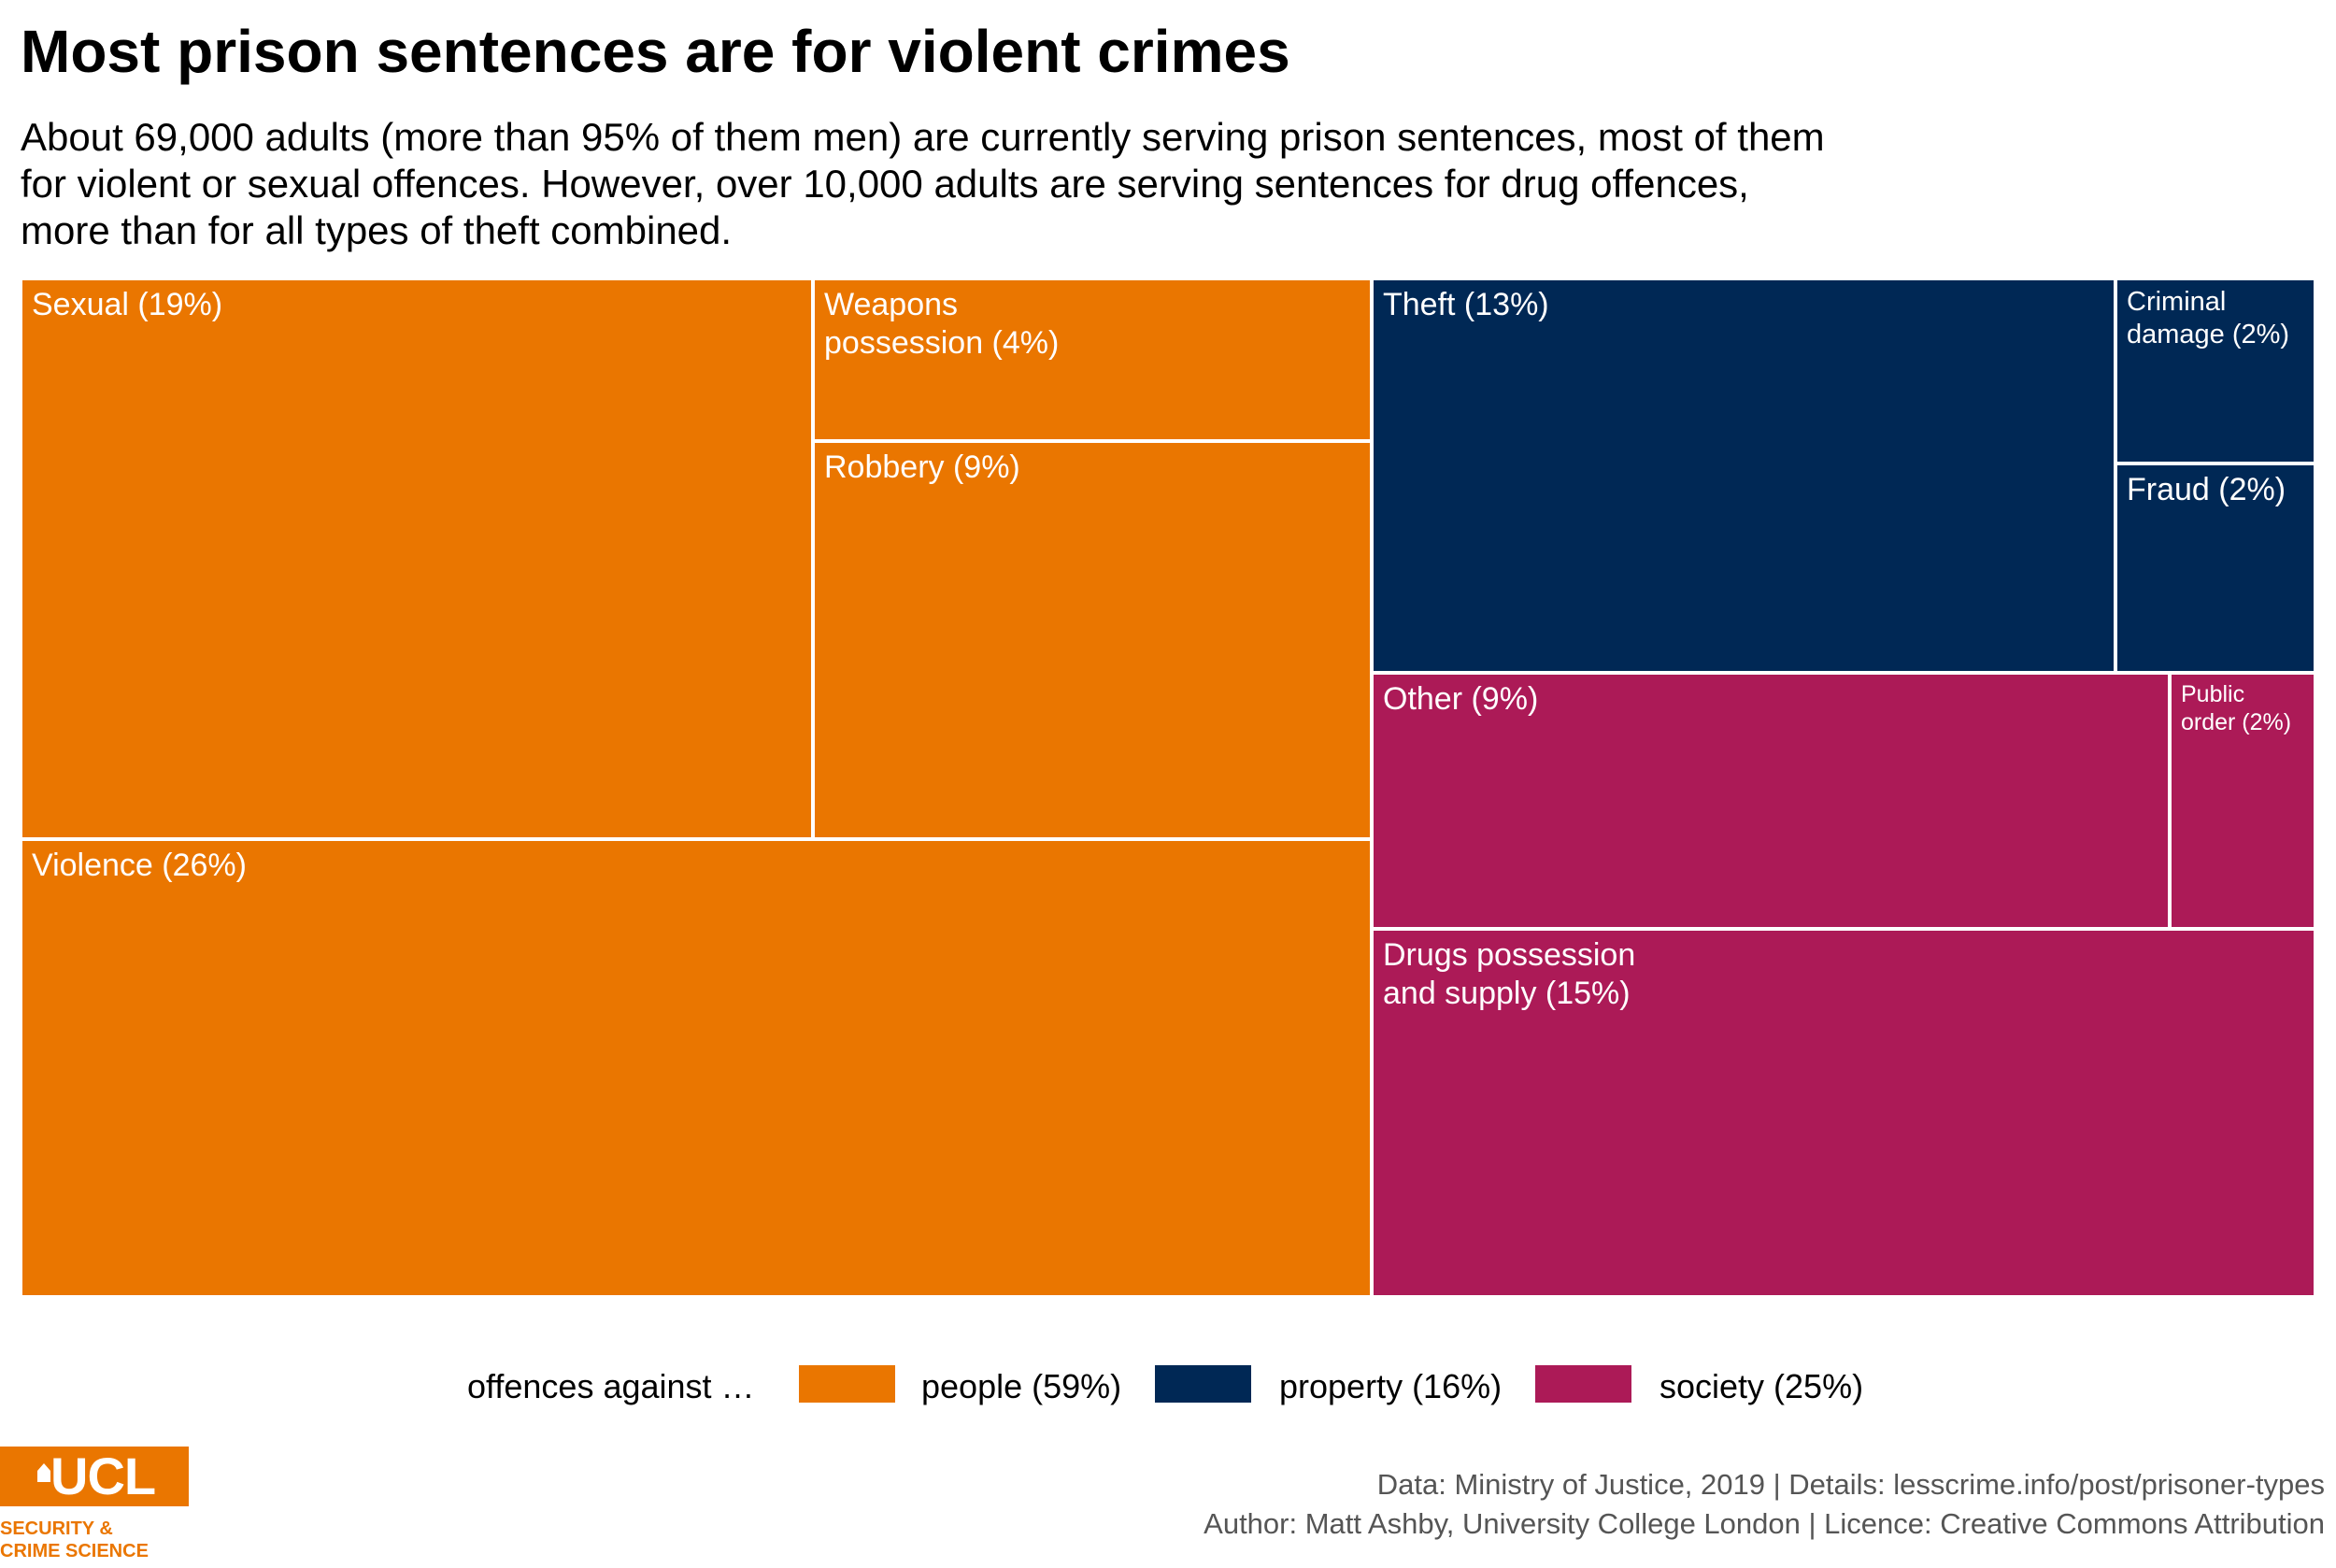 The height and width of the screenshot is (1568, 2336). What do you see at coordinates (2208, 318) in the screenshot?
I see `tile-label: Criminal damage (2%)` at bounding box center [2208, 318].